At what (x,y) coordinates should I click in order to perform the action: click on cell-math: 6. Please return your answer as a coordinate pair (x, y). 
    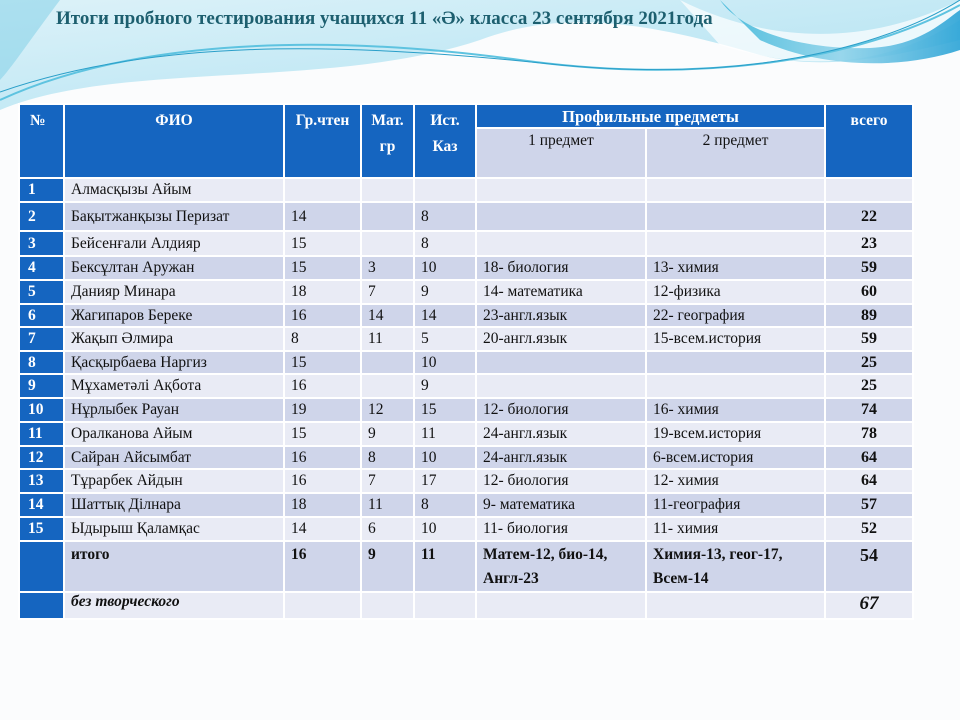
    Looking at the image, I should click on (387, 529).